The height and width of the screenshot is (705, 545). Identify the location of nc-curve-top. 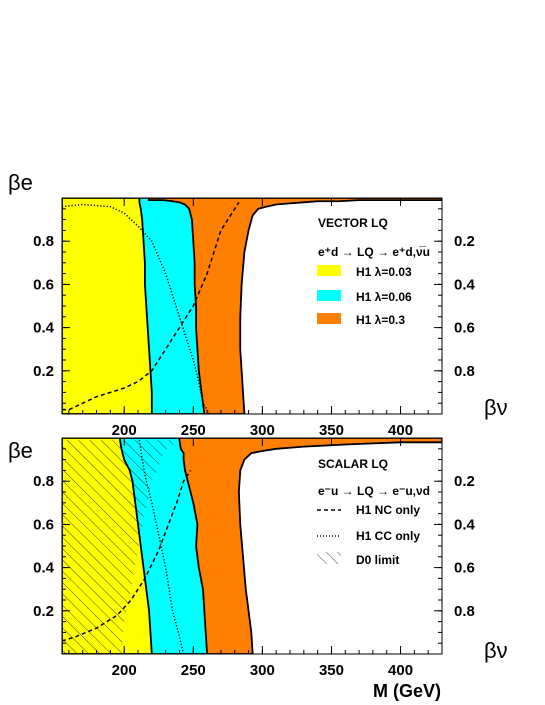
(151, 306).